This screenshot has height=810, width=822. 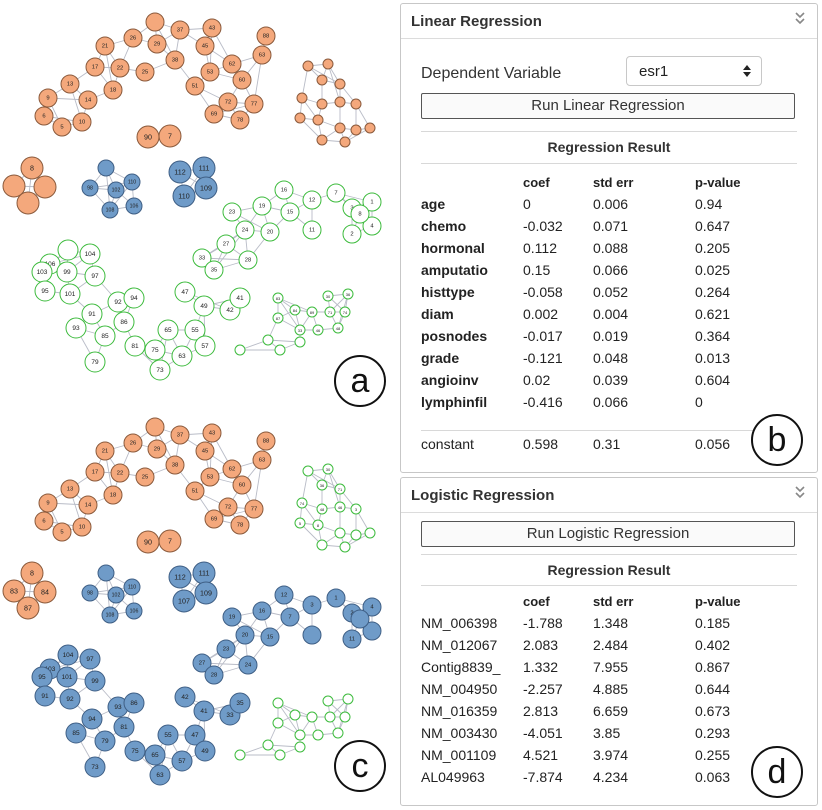 I want to click on dependent-variable-select: esr1, so click(x=694, y=71).